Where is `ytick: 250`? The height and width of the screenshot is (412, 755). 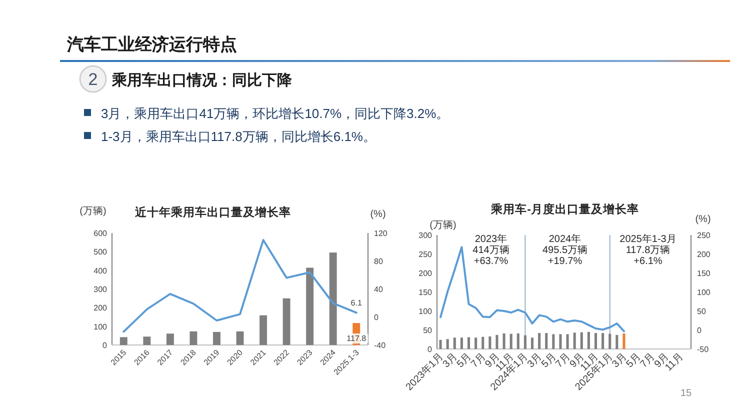
ytick: 250 is located at coordinates (425, 254).